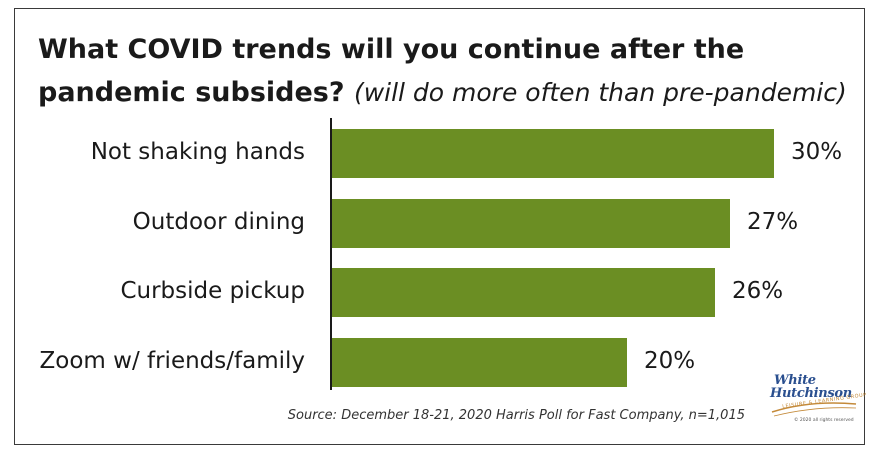 Image resolution: width=880 pixels, height=456 pixels. I want to click on category-label: Zoom w/ friends/family, so click(172, 360).